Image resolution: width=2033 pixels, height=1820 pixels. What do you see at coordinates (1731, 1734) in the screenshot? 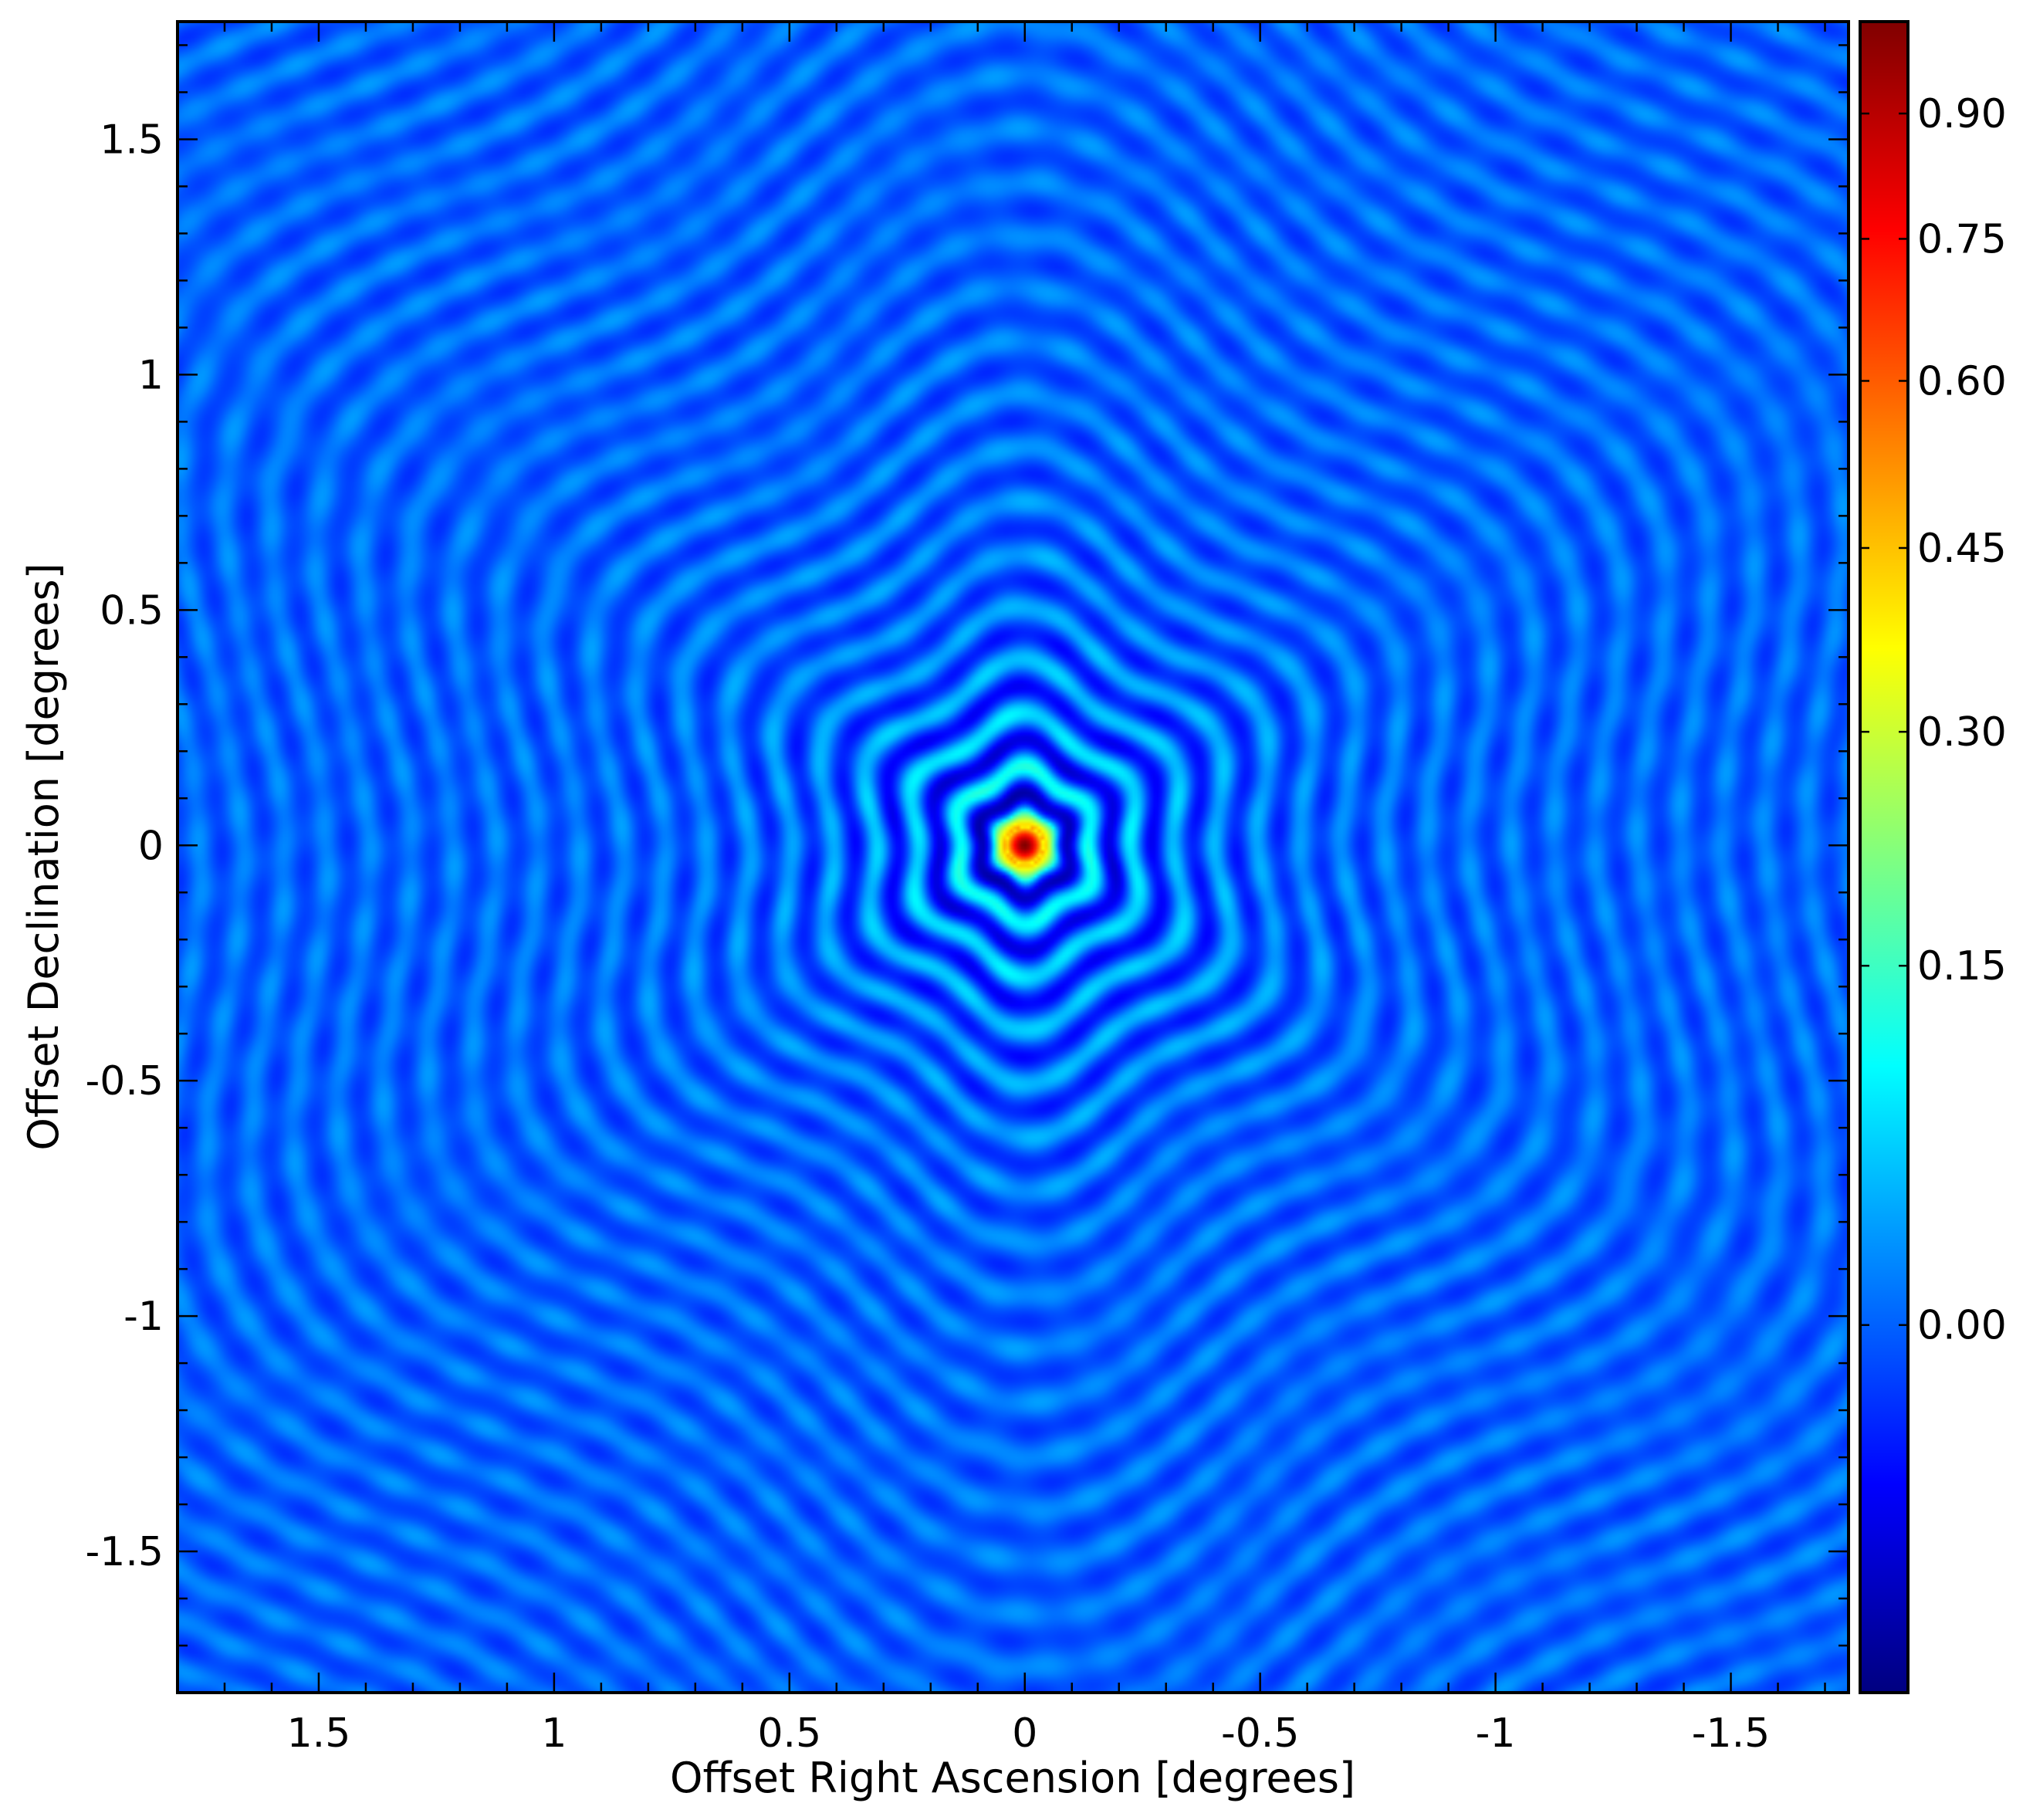
I see `x-tick-label: -1.5` at bounding box center [1731, 1734].